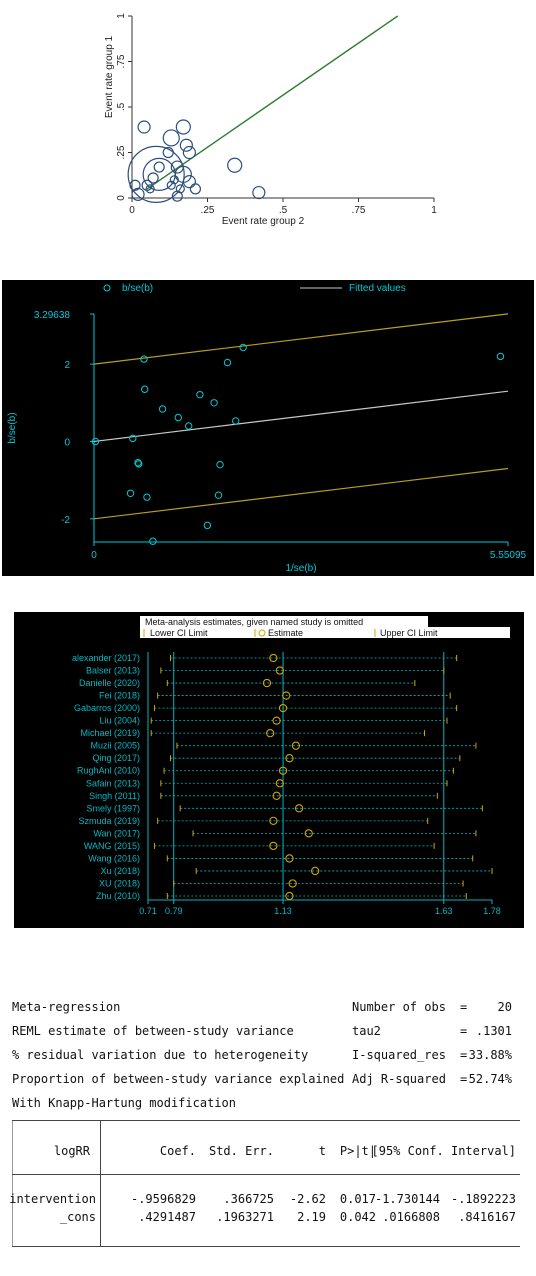 The height and width of the screenshot is (1276, 536). I want to click on y-tick-label: 0, so click(121, 198).